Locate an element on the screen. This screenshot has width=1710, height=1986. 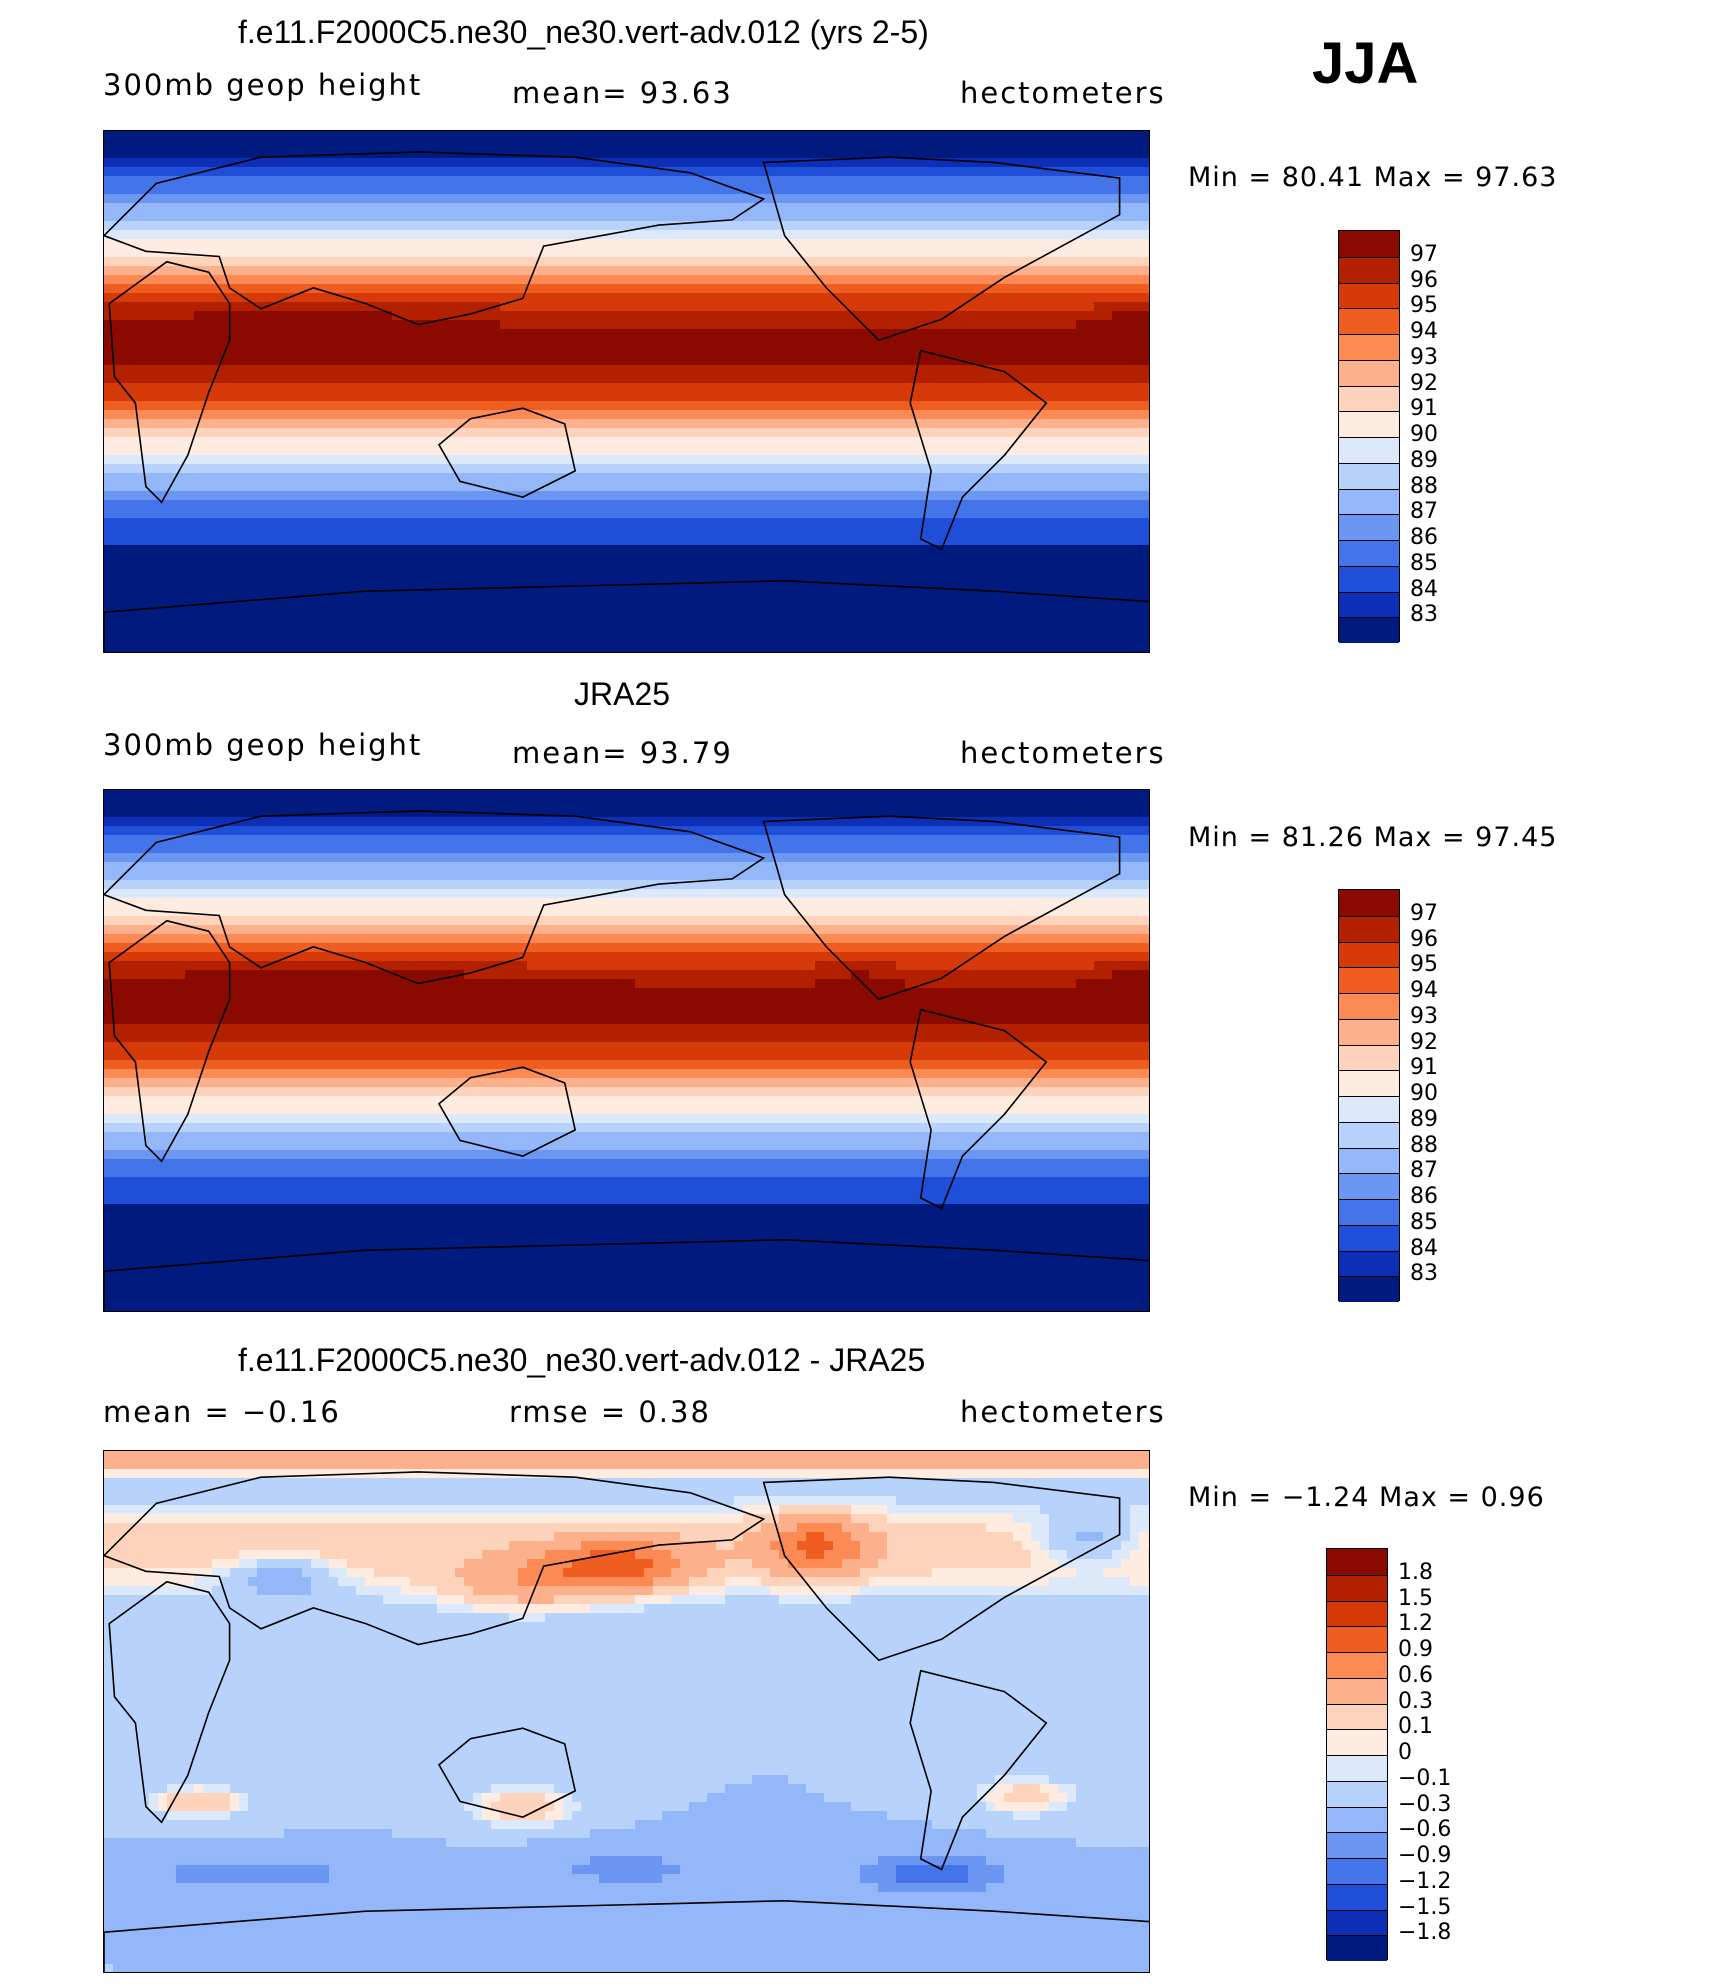
colorbar-label: 1.2 is located at coordinates (1415, 1623).